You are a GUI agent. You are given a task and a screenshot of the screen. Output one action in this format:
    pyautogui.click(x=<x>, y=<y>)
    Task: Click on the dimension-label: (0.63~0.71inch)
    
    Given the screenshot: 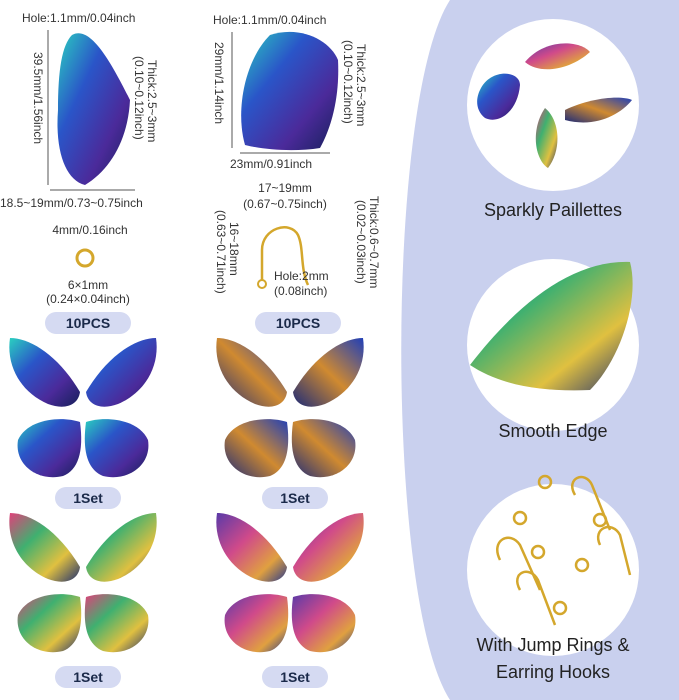 What is the action you would take?
    pyautogui.click(x=221, y=252)
    